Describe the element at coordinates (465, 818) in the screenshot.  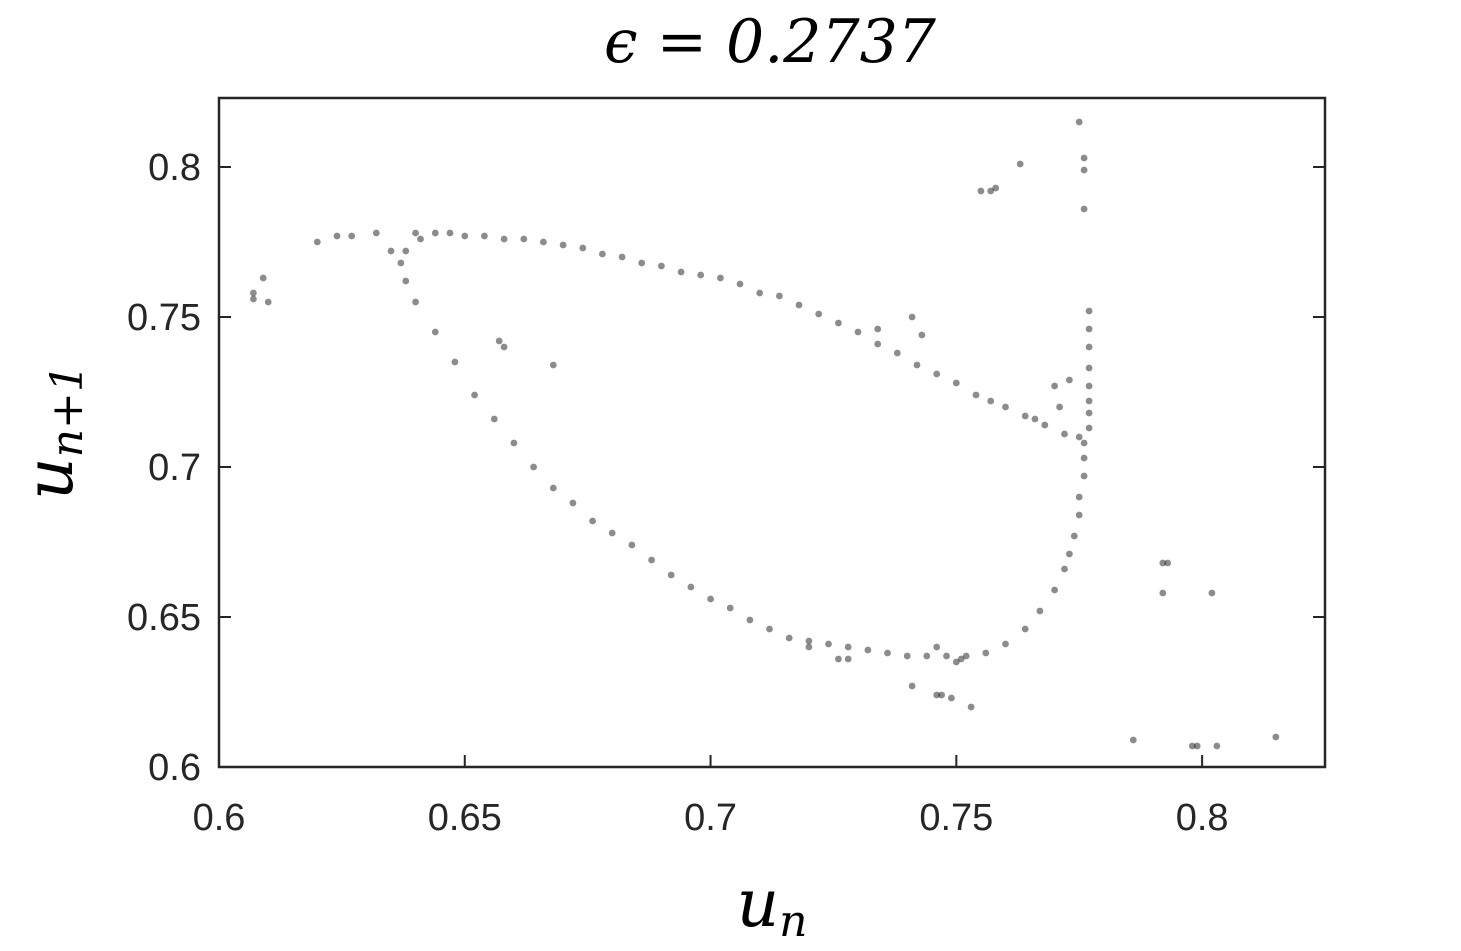
I see `x-tick-label: 0.65` at that location.